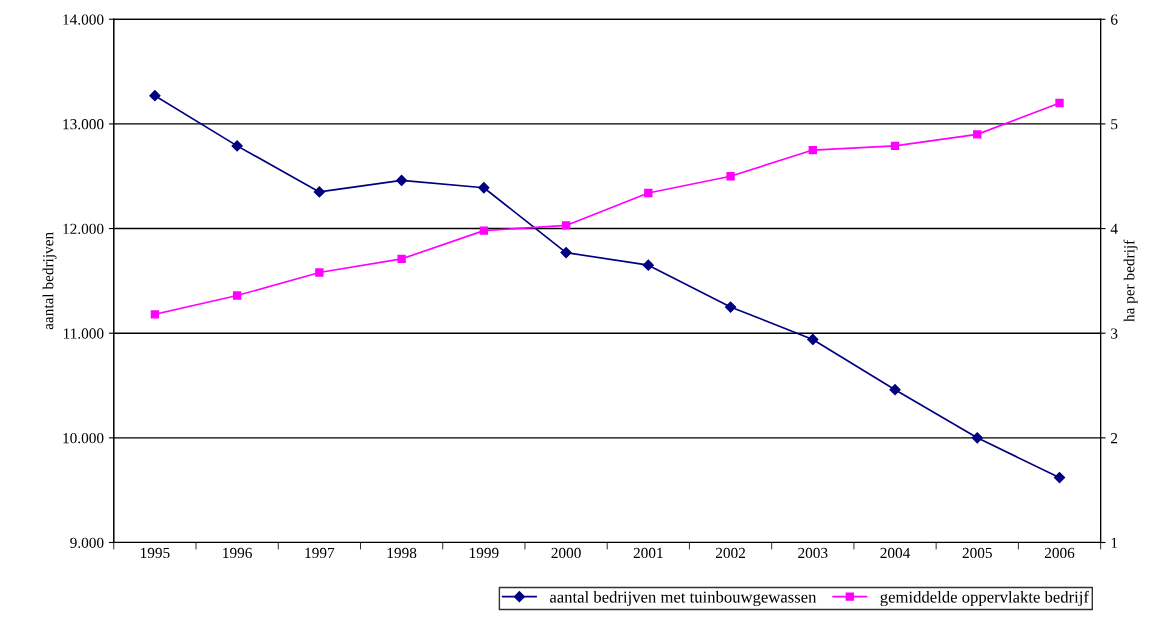 This screenshot has height=642, width=1161. I want to click on x-tick-label: 2001, so click(648, 553).